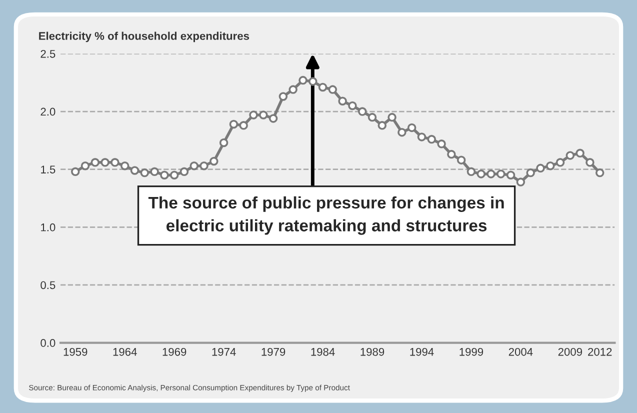 Image resolution: width=637 pixels, height=413 pixels. Describe the element at coordinates (422, 352) in the screenshot. I see `x-tick-label: 1994` at that location.